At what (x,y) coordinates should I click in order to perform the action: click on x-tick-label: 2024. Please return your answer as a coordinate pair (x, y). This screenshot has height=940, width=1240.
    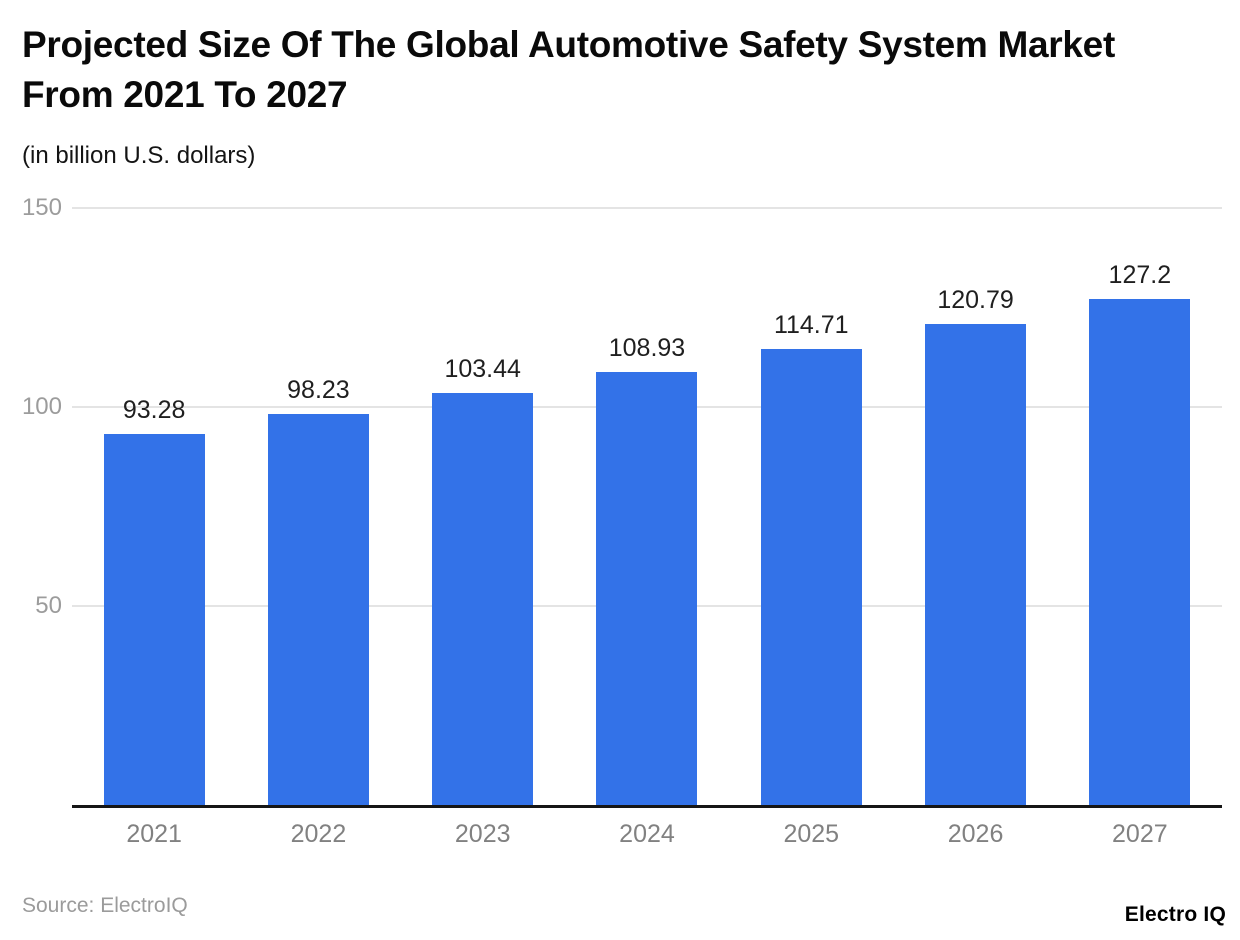
    Looking at the image, I should click on (647, 834).